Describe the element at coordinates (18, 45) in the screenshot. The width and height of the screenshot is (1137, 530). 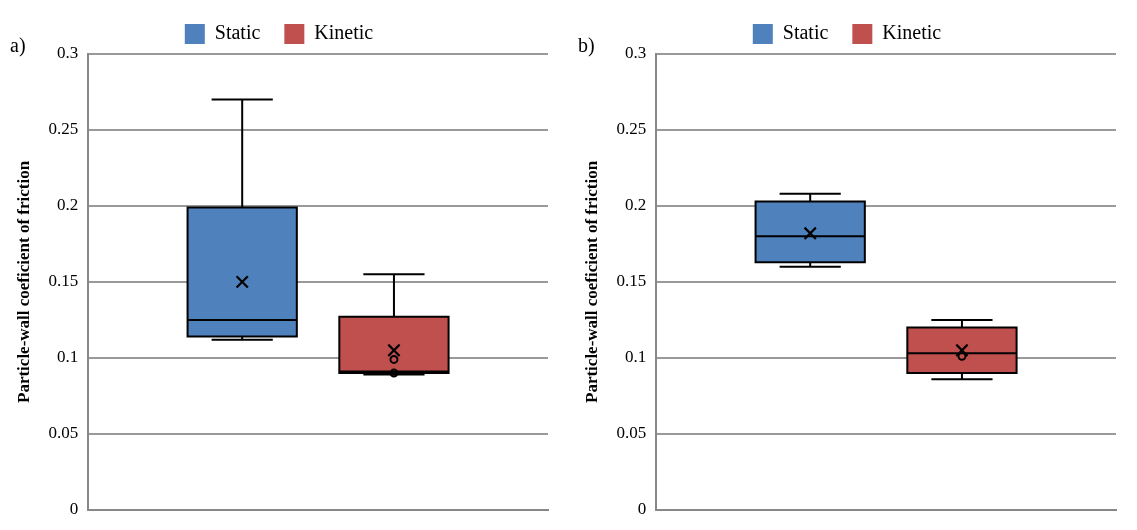
I see `chart-title: a)` at that location.